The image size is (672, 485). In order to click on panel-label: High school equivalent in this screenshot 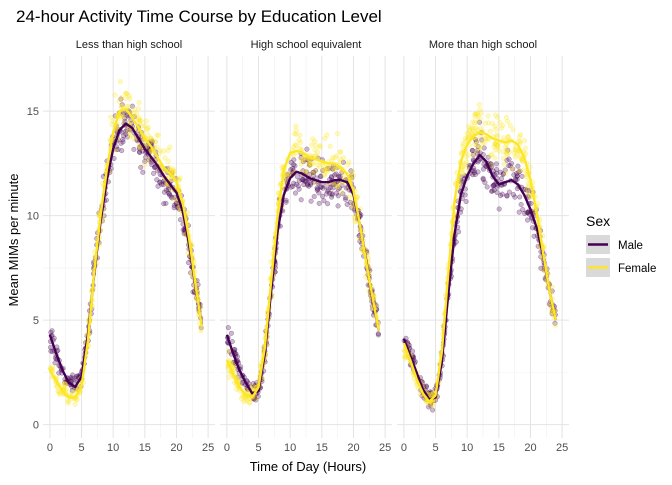, I will do `click(306, 45)`.